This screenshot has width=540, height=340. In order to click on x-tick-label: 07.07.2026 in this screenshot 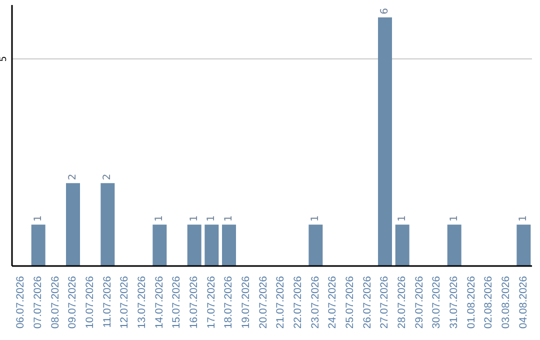, I will do `click(38, 302)`.